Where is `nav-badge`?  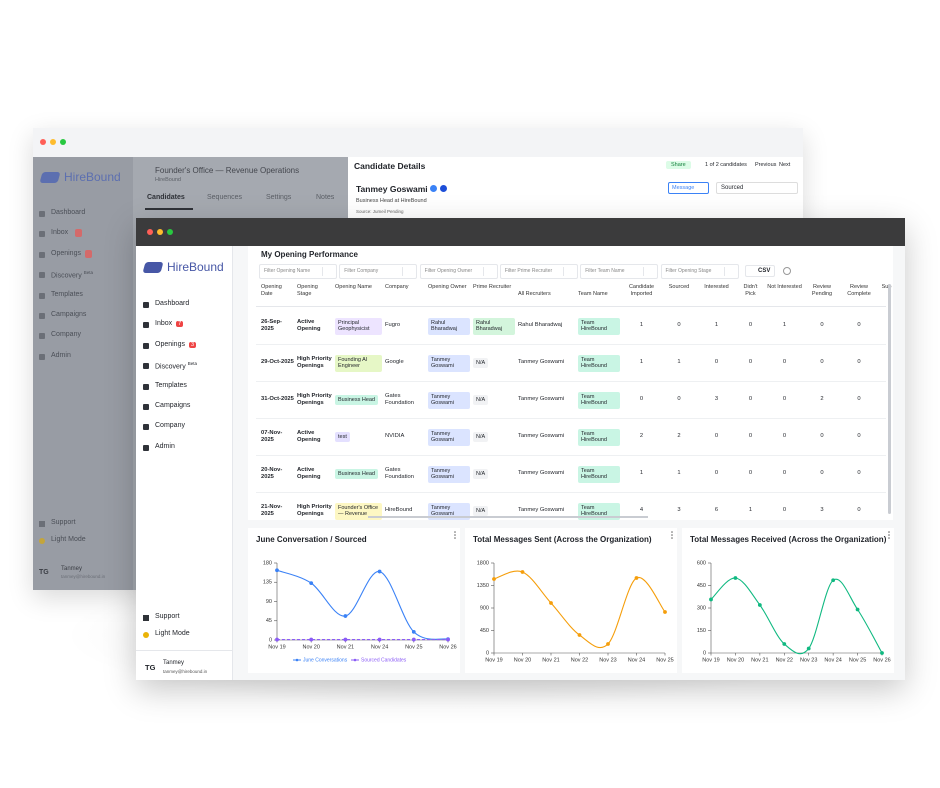 nav-badge is located at coordinates (88, 253).